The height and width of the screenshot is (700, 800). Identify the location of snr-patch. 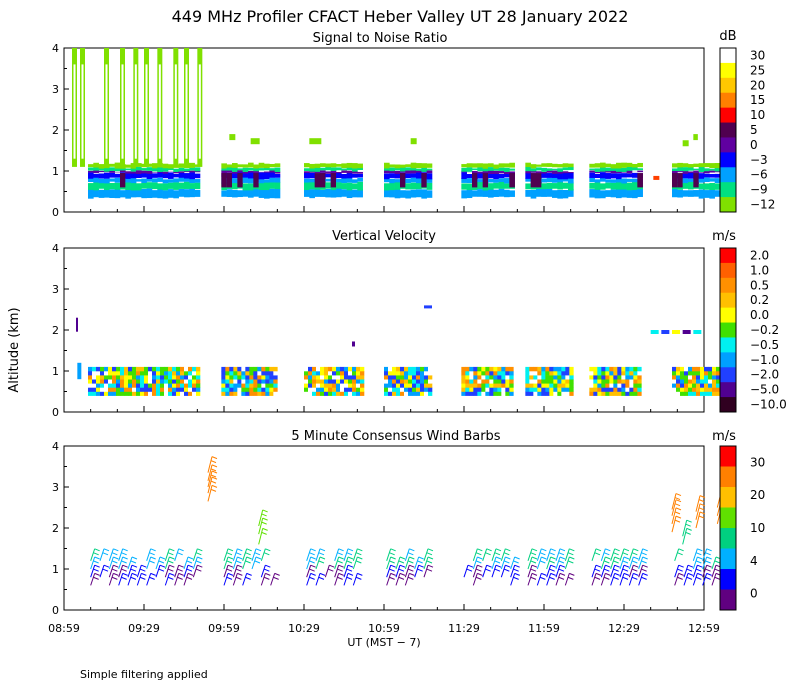
(232, 137).